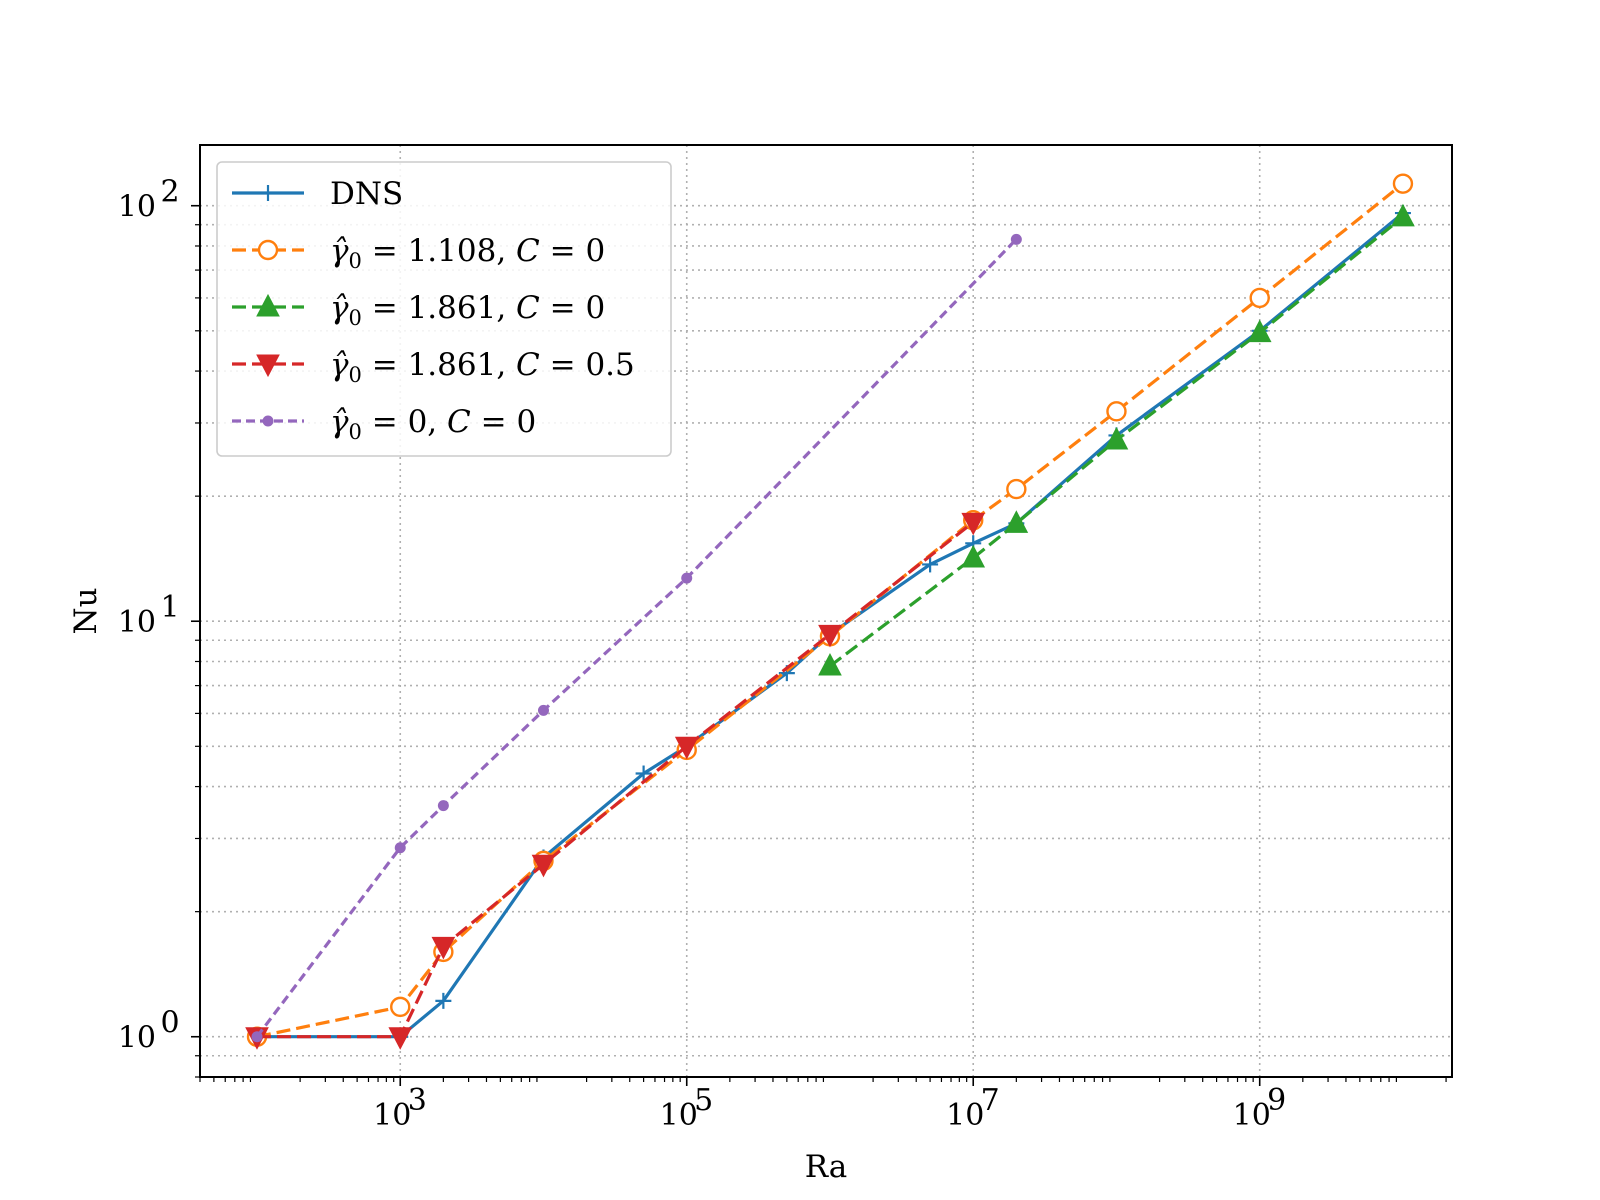  I want to click on x-tick-exponent: 7, so click(990, 1100).